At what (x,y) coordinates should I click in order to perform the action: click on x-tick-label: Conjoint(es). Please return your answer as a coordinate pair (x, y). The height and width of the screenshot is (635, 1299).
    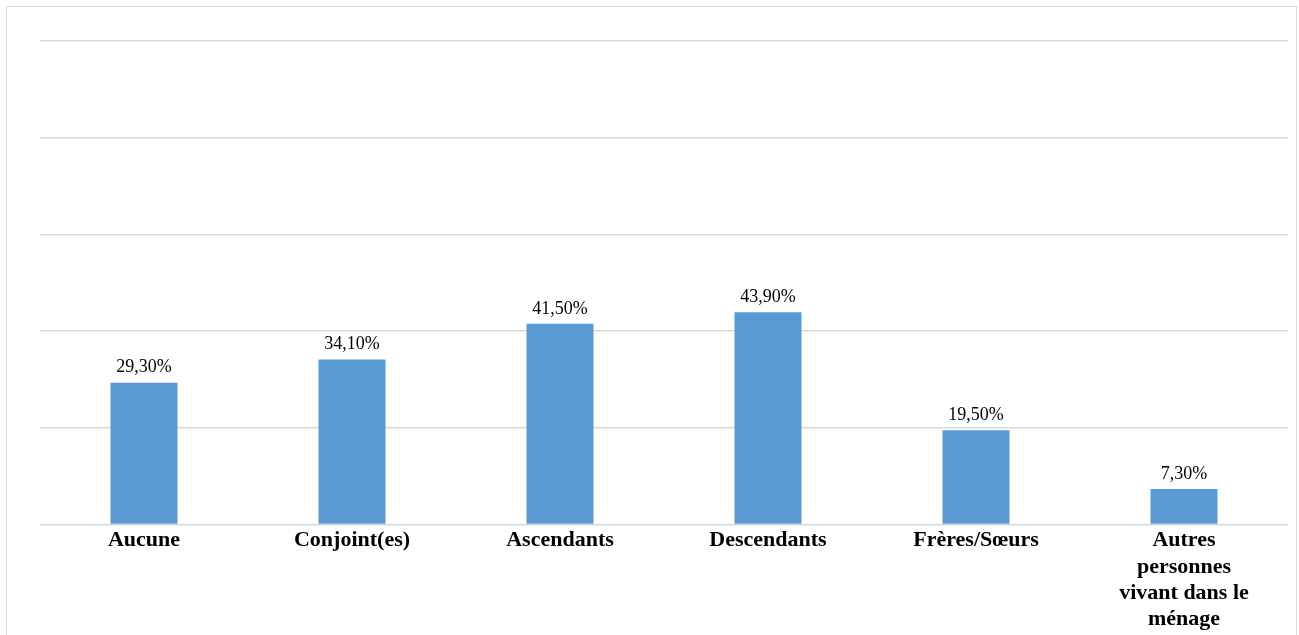
    Looking at the image, I should click on (352, 539).